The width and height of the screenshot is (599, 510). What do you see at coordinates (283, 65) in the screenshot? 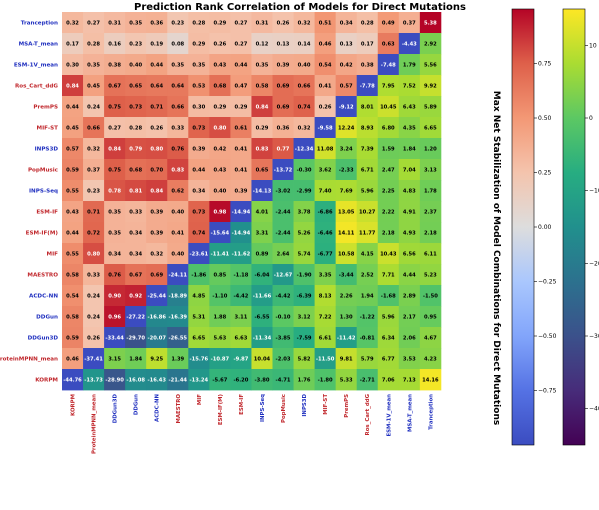
I see `cell-value-label: 0.39` at bounding box center [283, 65].